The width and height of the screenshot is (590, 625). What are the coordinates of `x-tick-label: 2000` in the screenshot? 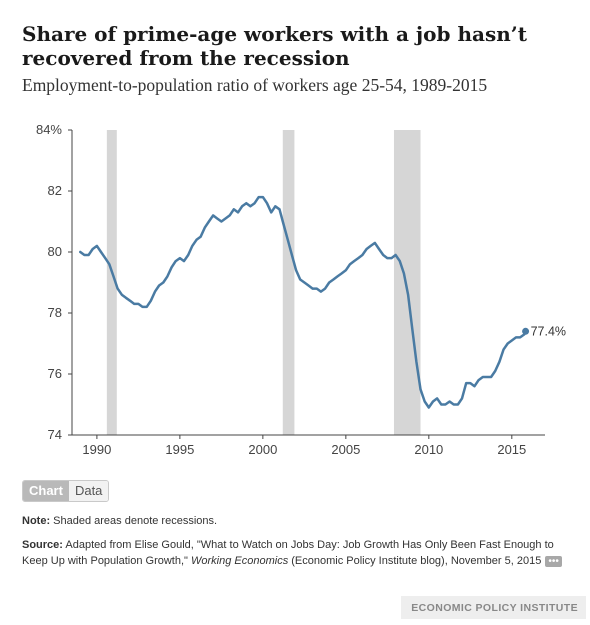 It's located at (262, 449).